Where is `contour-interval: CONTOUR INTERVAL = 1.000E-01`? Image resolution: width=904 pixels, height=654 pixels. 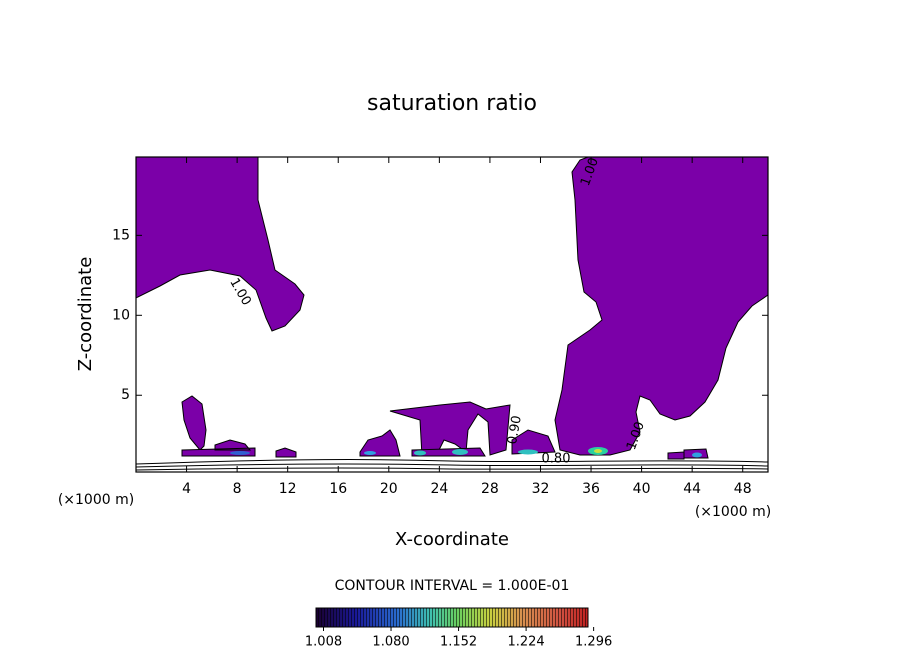
contour-interval: CONTOUR INTERVAL = 1.000E-01 is located at coordinates (452, 586).